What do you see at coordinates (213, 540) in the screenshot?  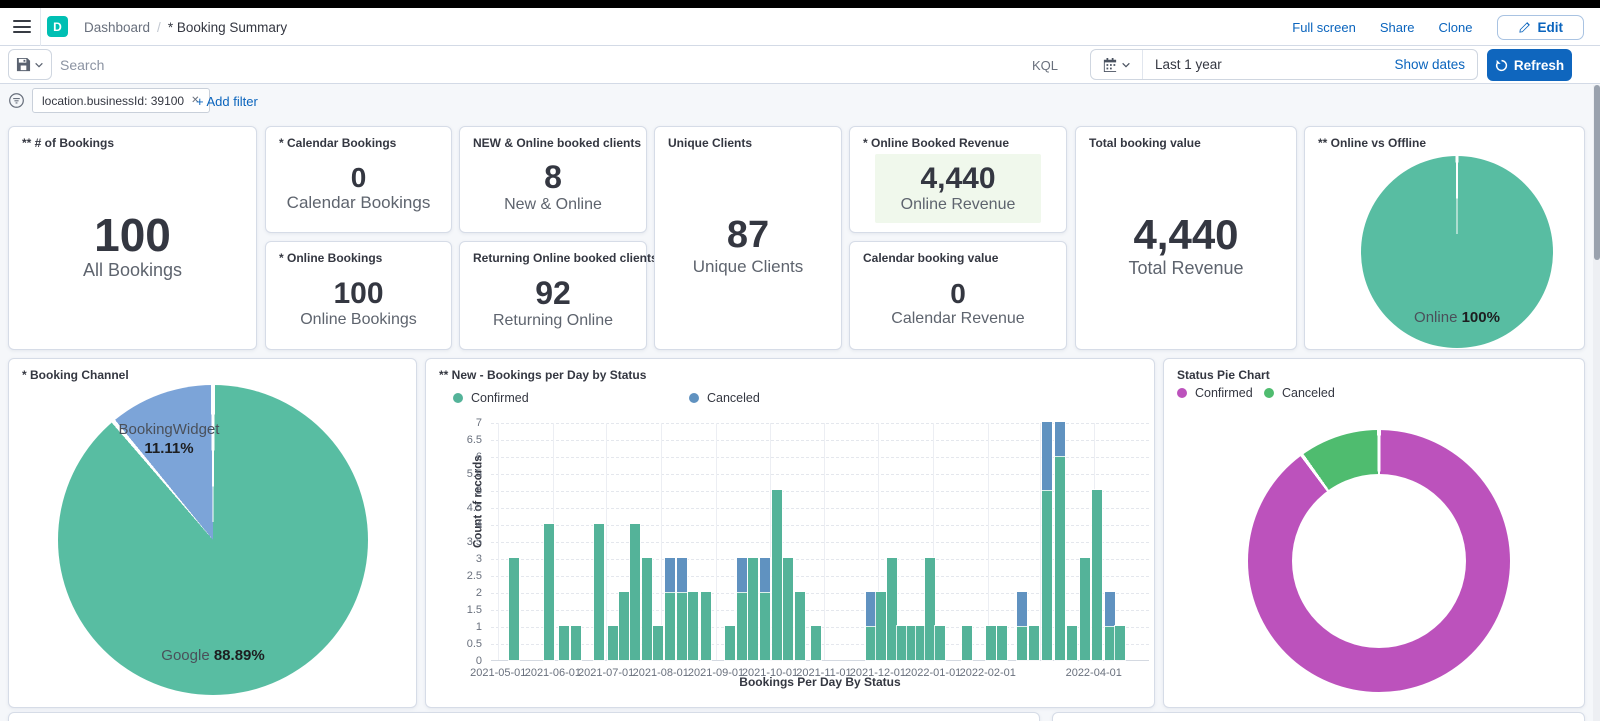 I see `booking-channel-pie` at bounding box center [213, 540].